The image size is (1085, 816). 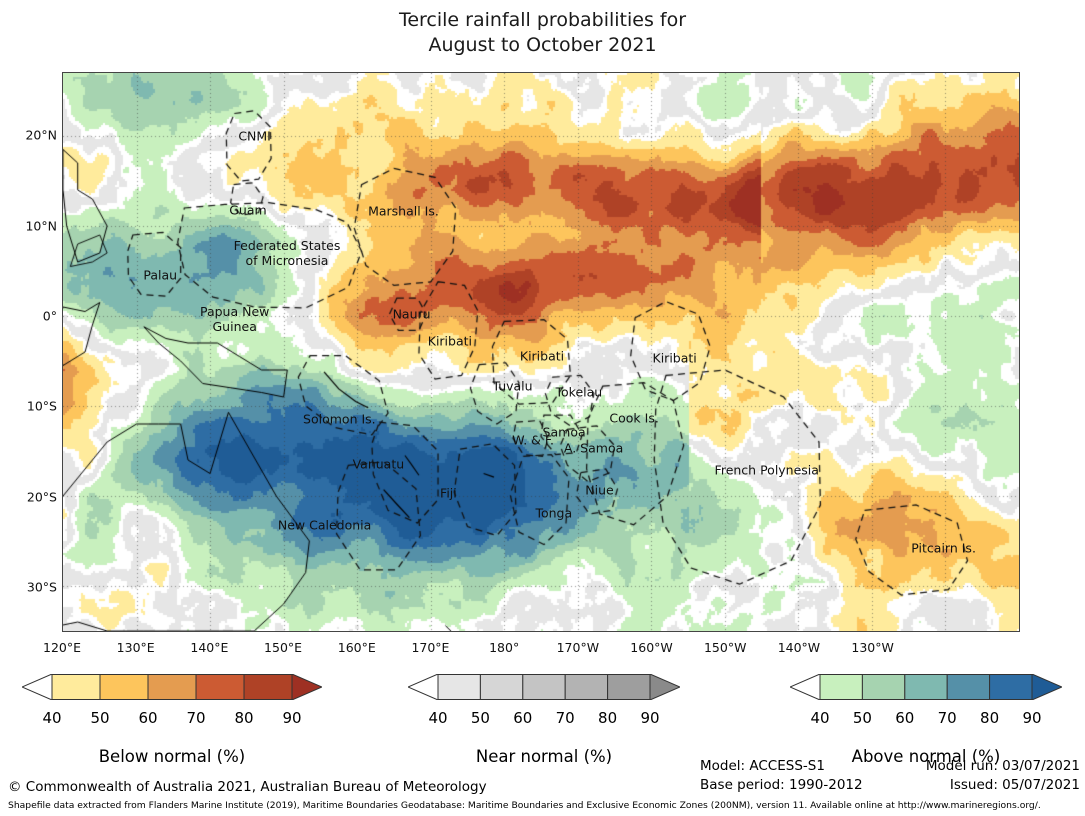 I want to click on above-normal-title: Above normal (%), so click(x=926, y=756).